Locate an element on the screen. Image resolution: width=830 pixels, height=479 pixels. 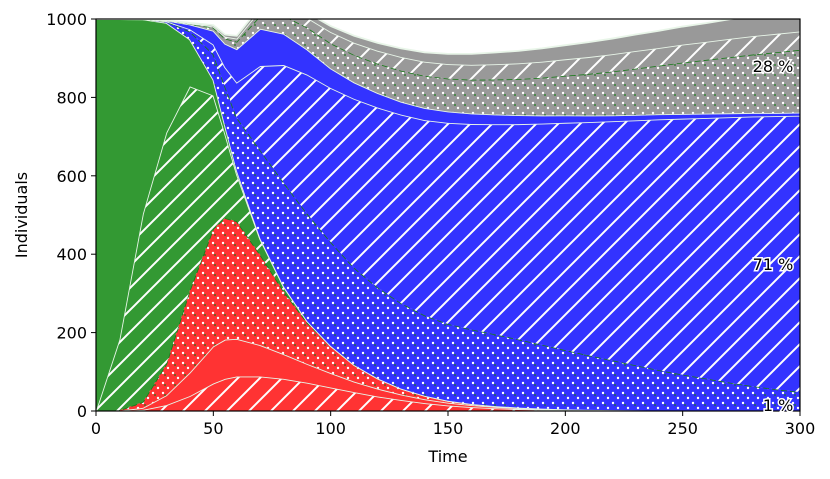
annotations: 28 % 71 % 1 % is located at coordinates (773, 236).